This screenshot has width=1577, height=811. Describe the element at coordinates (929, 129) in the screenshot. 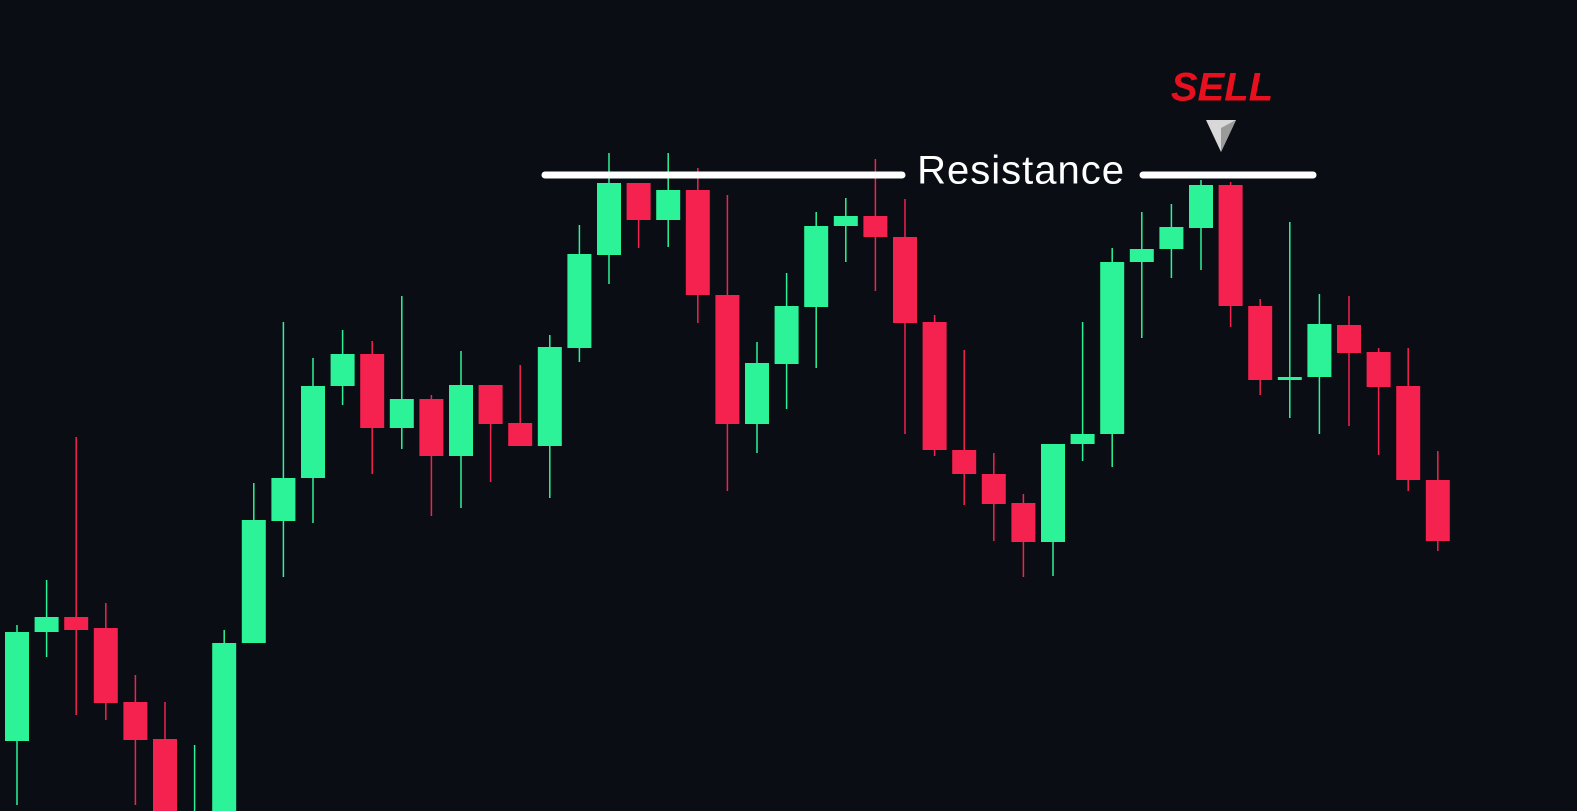

I see `annotations: Resistance SELL` at that location.